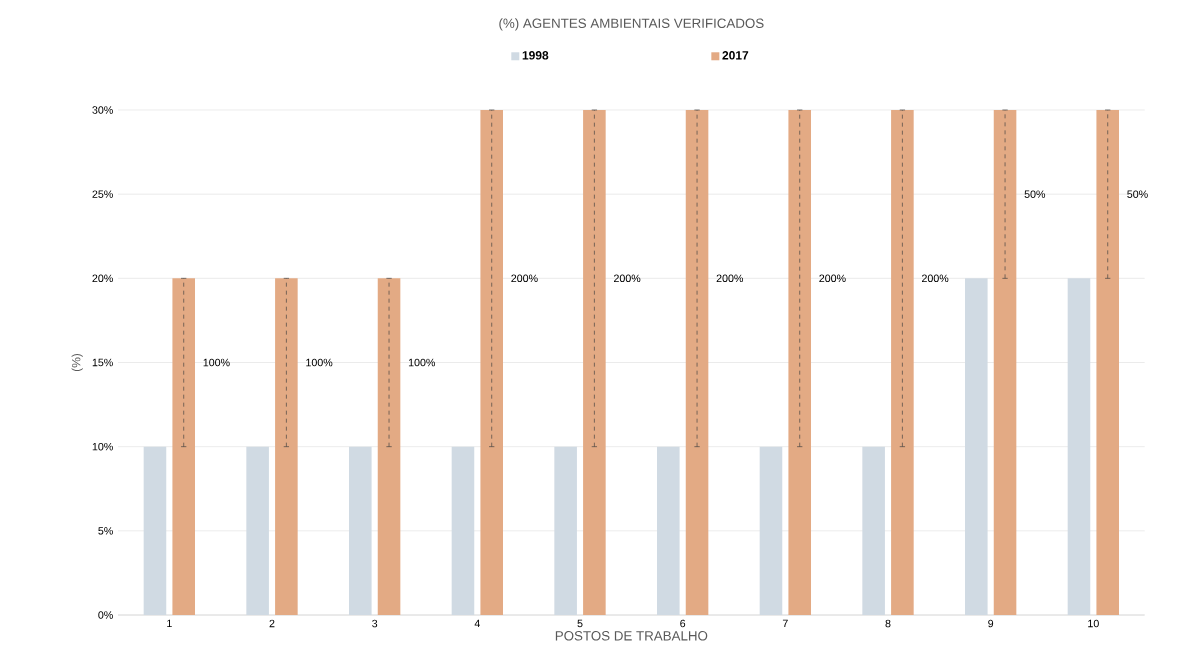 The height and width of the screenshot is (669, 1197). What do you see at coordinates (375, 623) in the screenshot?
I see `x-tick-label: 3` at bounding box center [375, 623].